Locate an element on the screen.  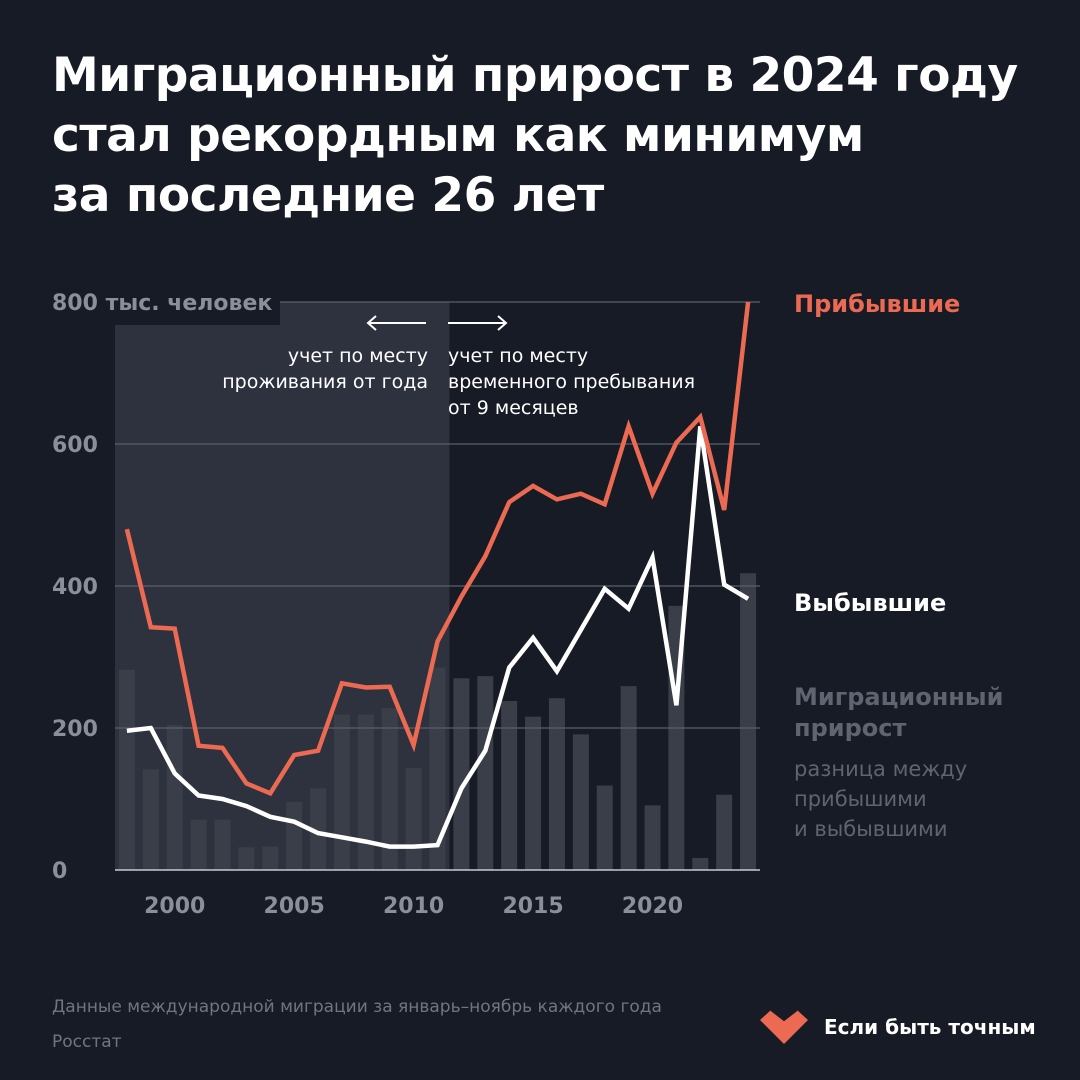
legend-net-title-1: Миграционный is located at coordinates (898, 697).